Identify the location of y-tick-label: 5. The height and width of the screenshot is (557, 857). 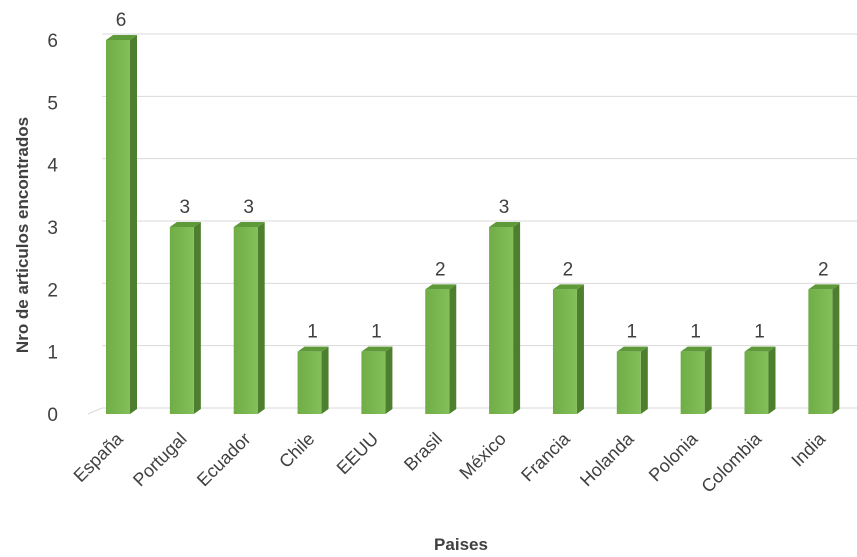
(52, 103).